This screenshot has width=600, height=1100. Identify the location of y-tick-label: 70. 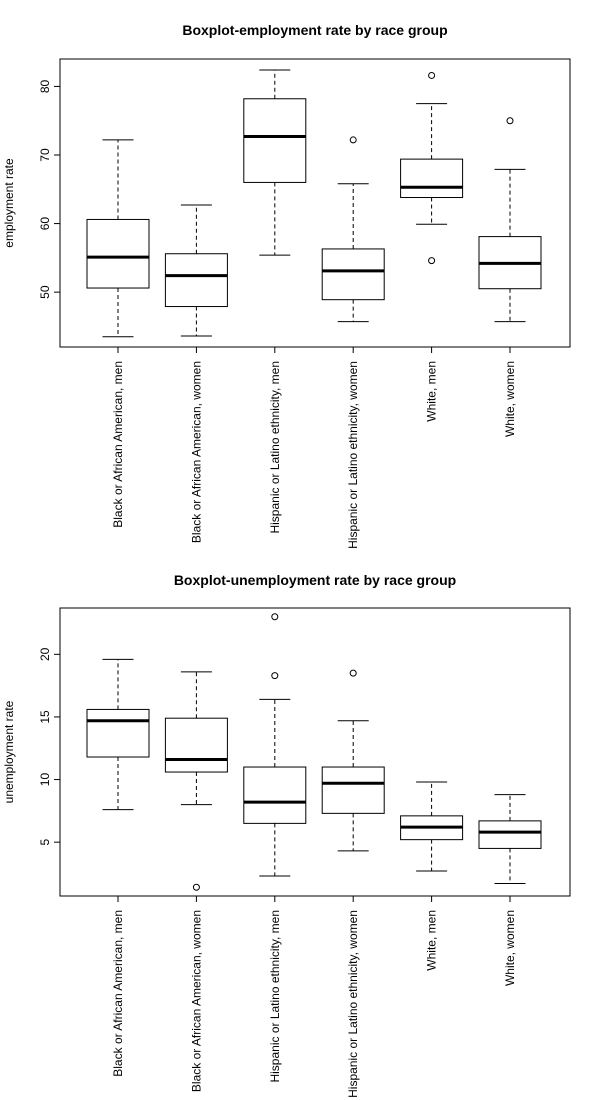
(45, 155).